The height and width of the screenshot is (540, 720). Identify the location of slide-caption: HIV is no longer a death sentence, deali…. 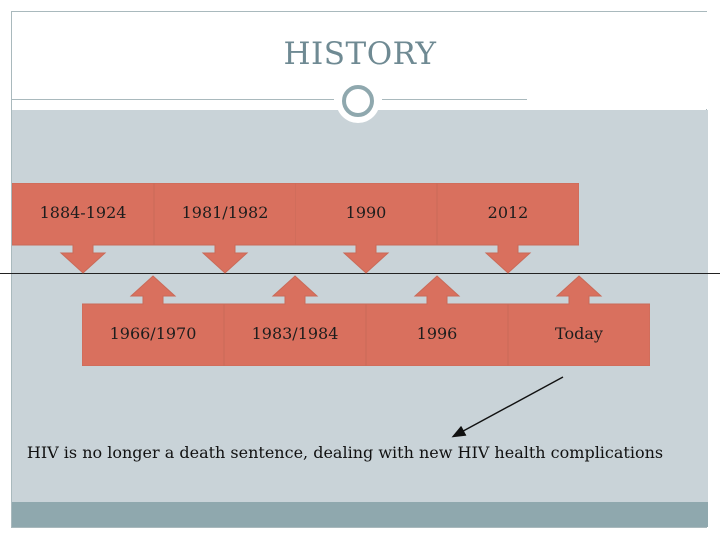
(345, 452).